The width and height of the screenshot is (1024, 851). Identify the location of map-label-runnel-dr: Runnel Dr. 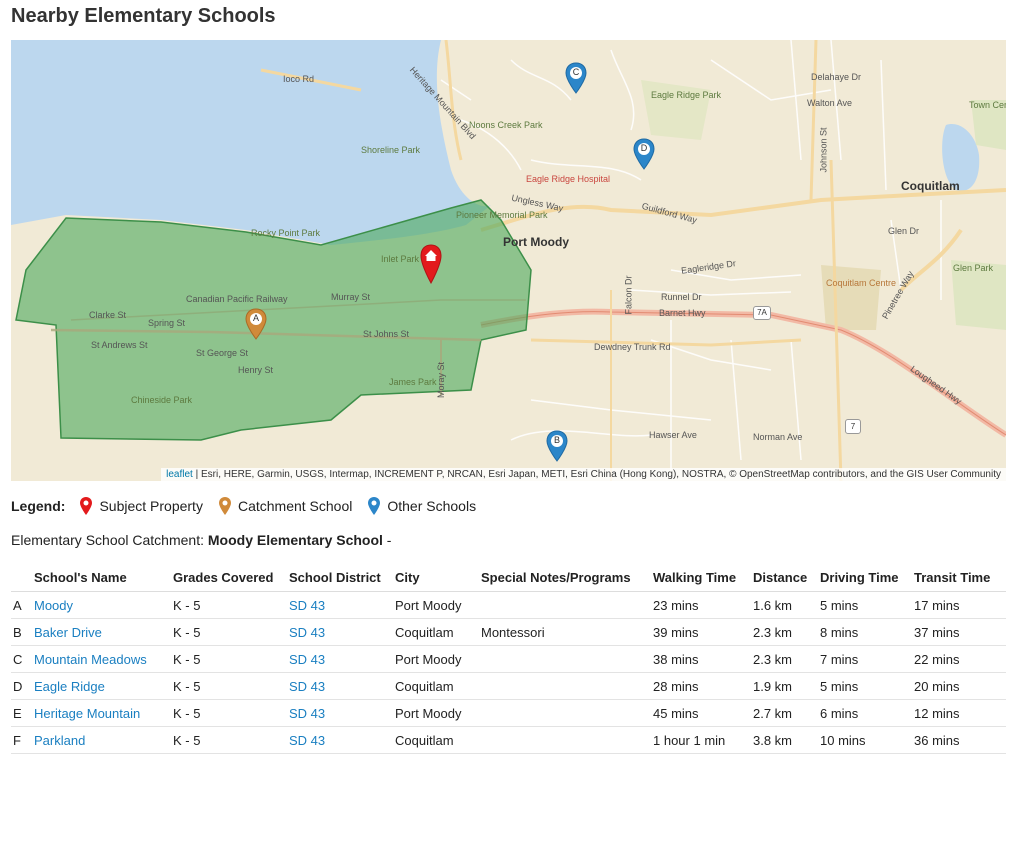
(681, 297).